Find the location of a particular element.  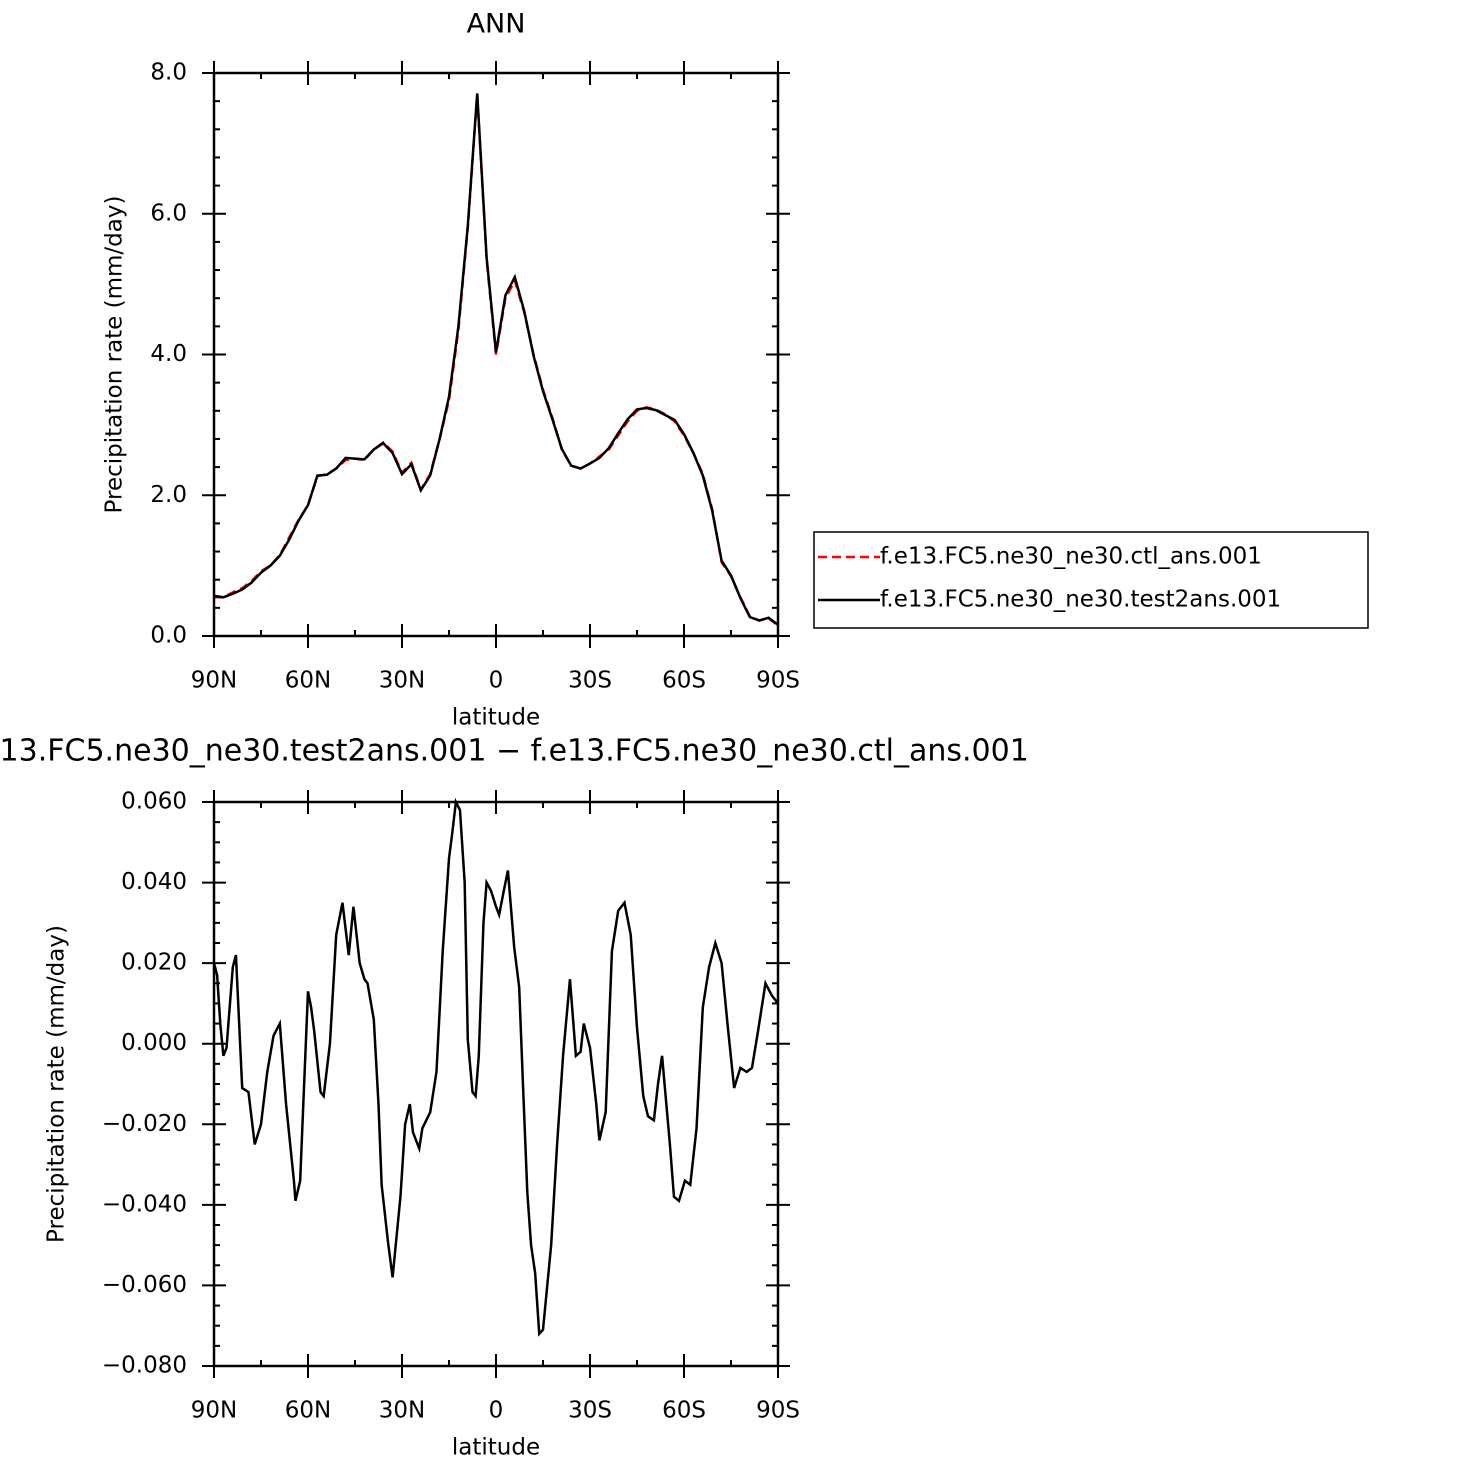

y-tick-label: 6.0 is located at coordinates (168, 213).